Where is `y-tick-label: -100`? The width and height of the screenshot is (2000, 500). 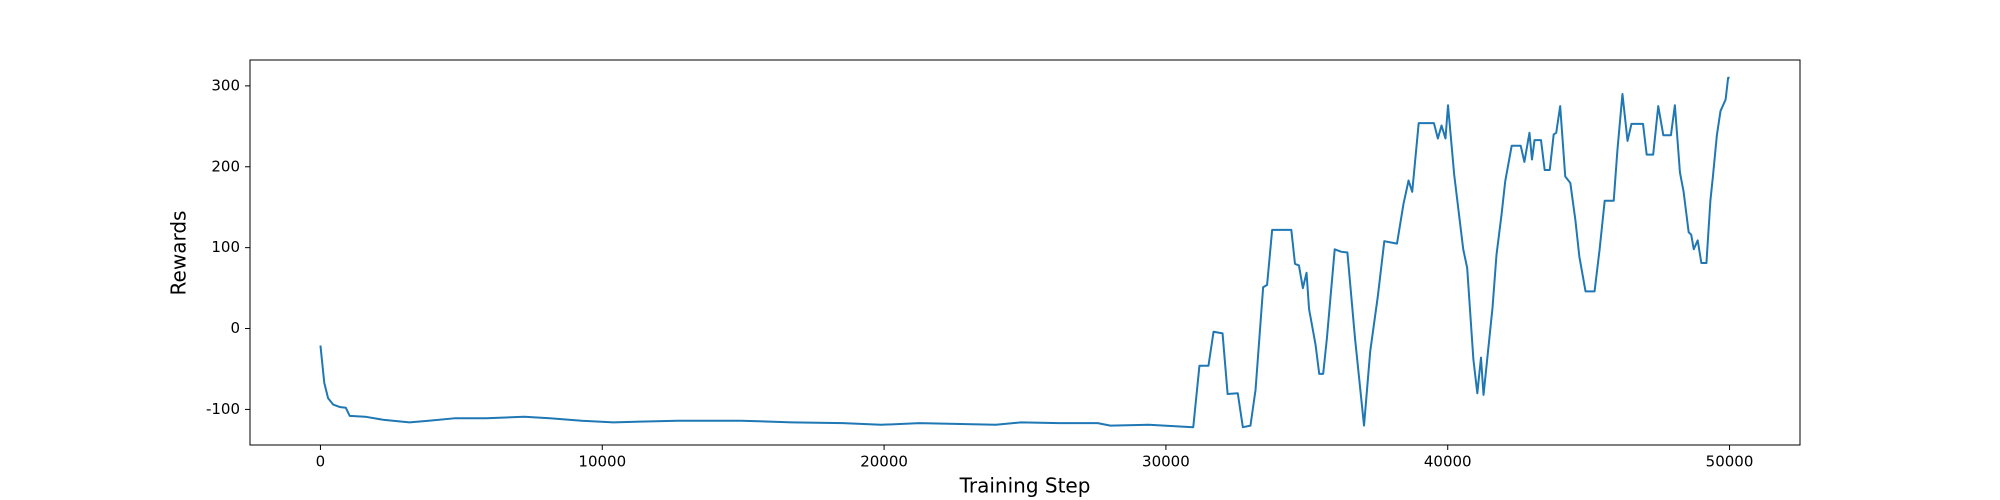 y-tick-label: -100 is located at coordinates (223, 409).